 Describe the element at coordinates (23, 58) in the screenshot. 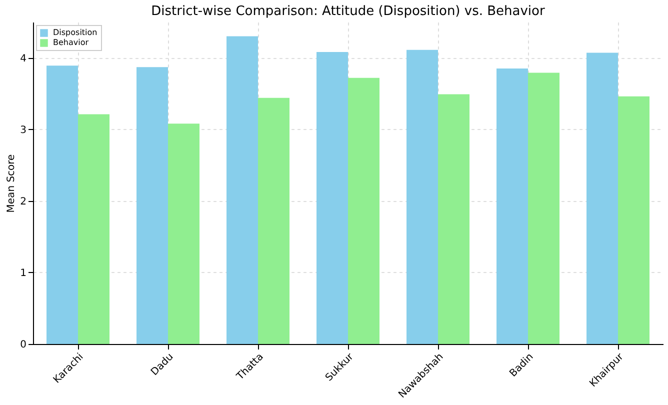

I see `y-tick-label: 4` at that location.